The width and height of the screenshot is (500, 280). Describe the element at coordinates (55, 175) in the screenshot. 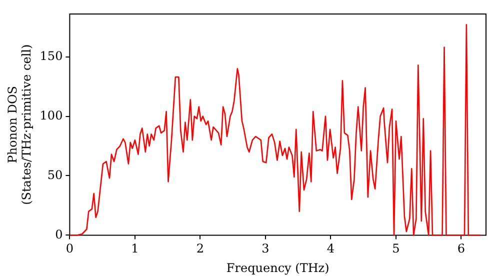

I see `y-tick-label: 50` at that location.